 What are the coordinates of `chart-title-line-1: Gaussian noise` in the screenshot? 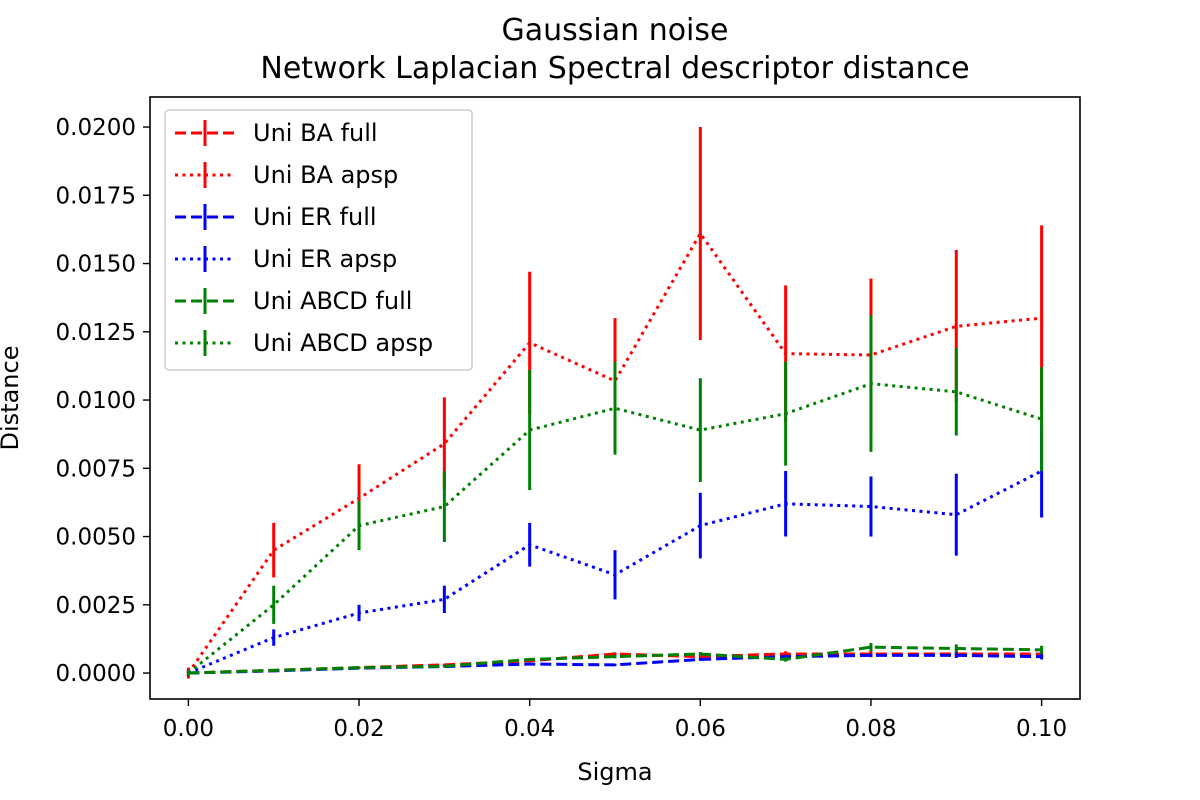 It's located at (615, 30).